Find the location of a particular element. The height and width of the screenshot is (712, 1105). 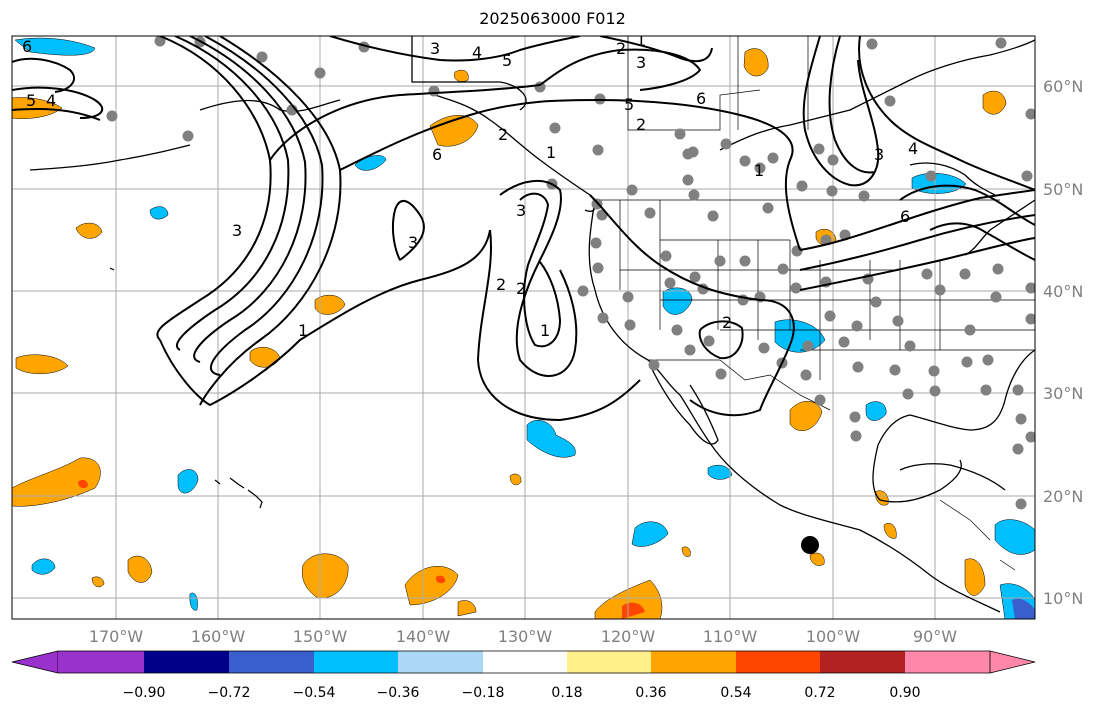

contour-label: 3 is located at coordinates (413, 242).